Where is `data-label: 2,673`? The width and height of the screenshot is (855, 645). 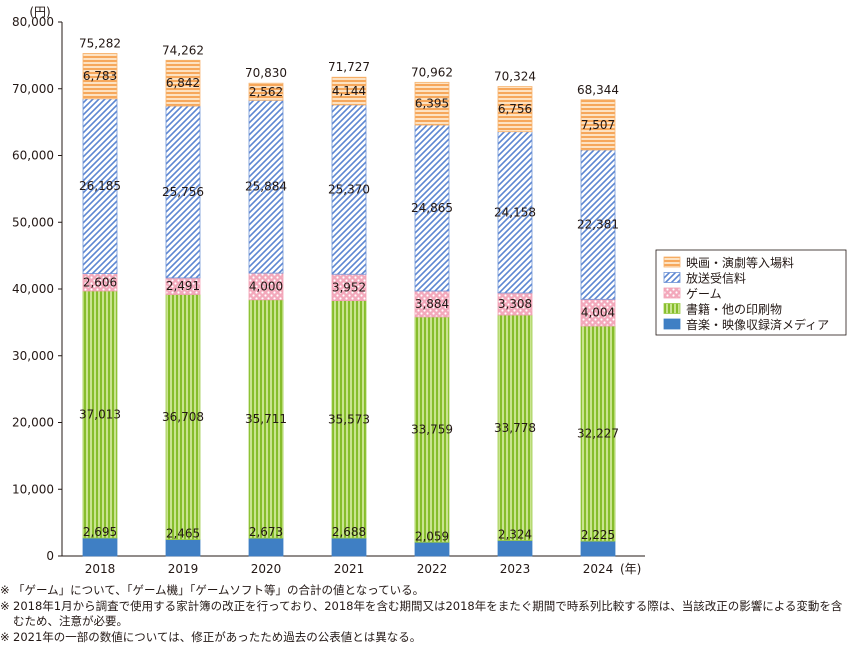
data-label: 2,673 is located at coordinates (266, 532).